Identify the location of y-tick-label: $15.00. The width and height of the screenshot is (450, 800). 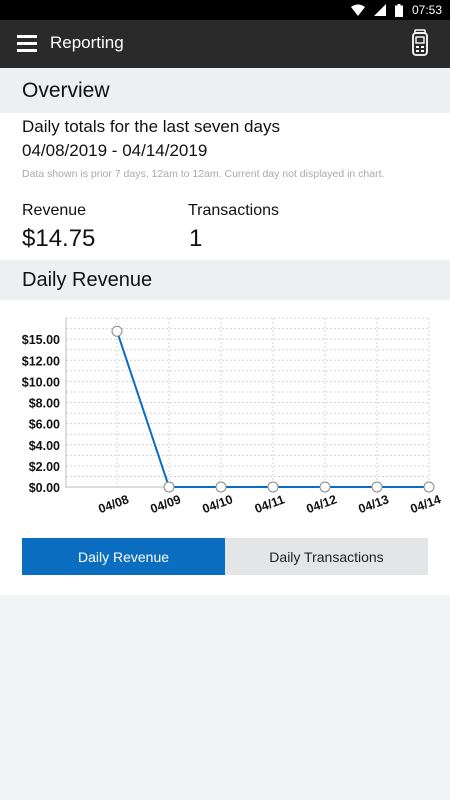
(41, 340).